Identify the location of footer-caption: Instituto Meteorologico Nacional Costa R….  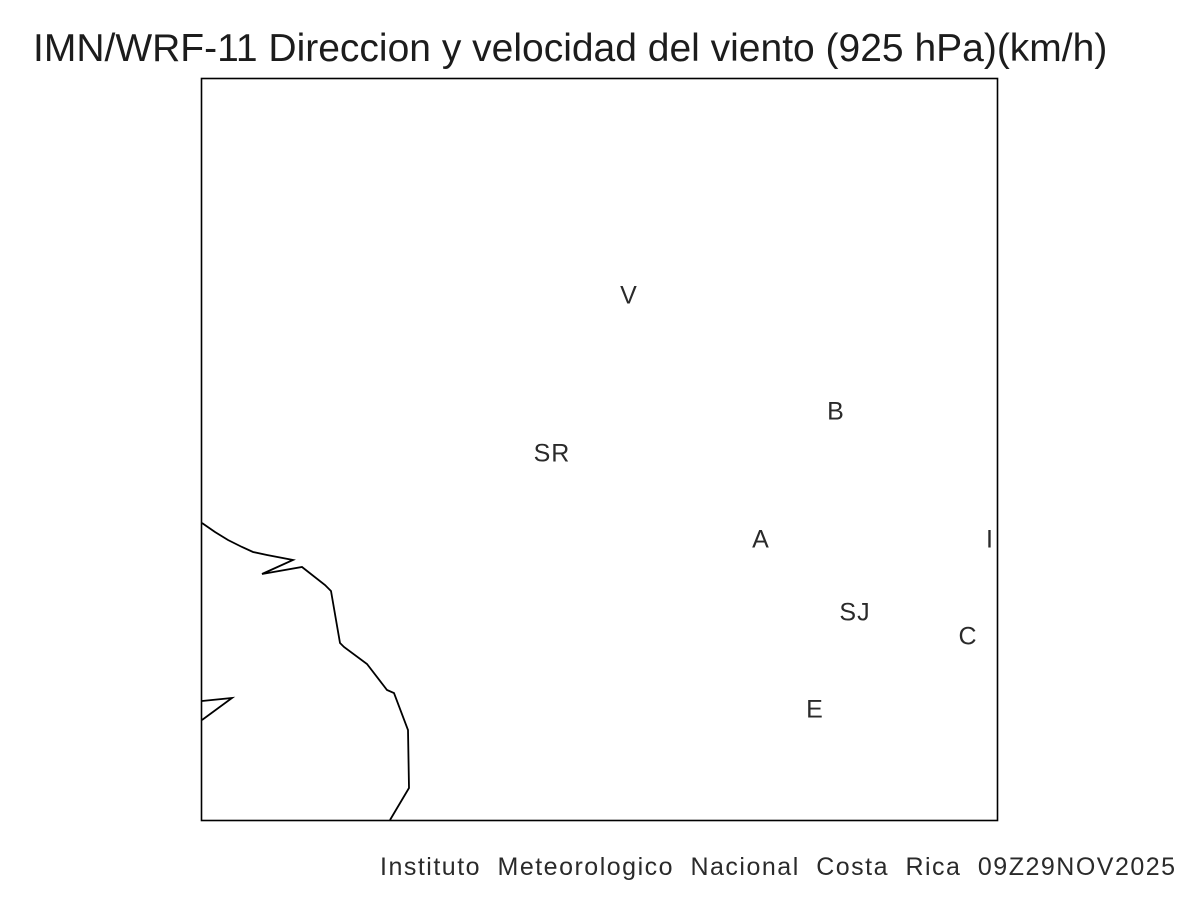
(778, 867).